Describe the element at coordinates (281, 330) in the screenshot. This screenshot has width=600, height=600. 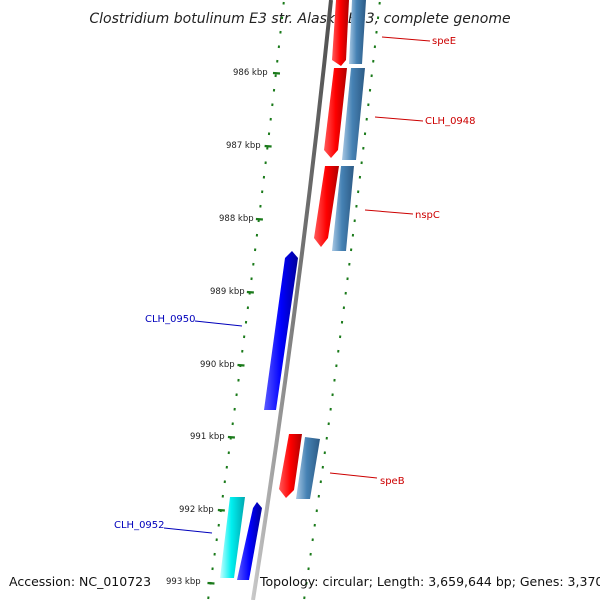
I see `gene-CLH0950-cds` at that location.